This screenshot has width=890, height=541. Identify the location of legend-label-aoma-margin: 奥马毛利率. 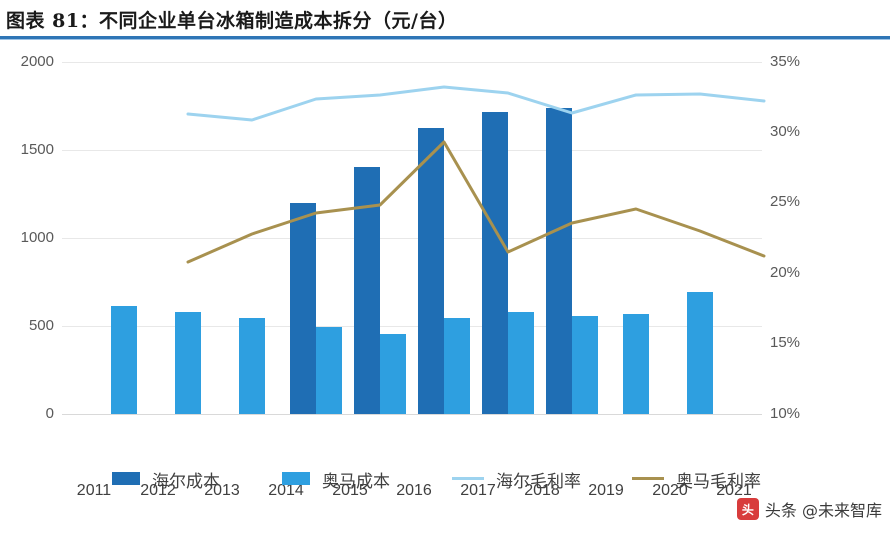
(718, 482).